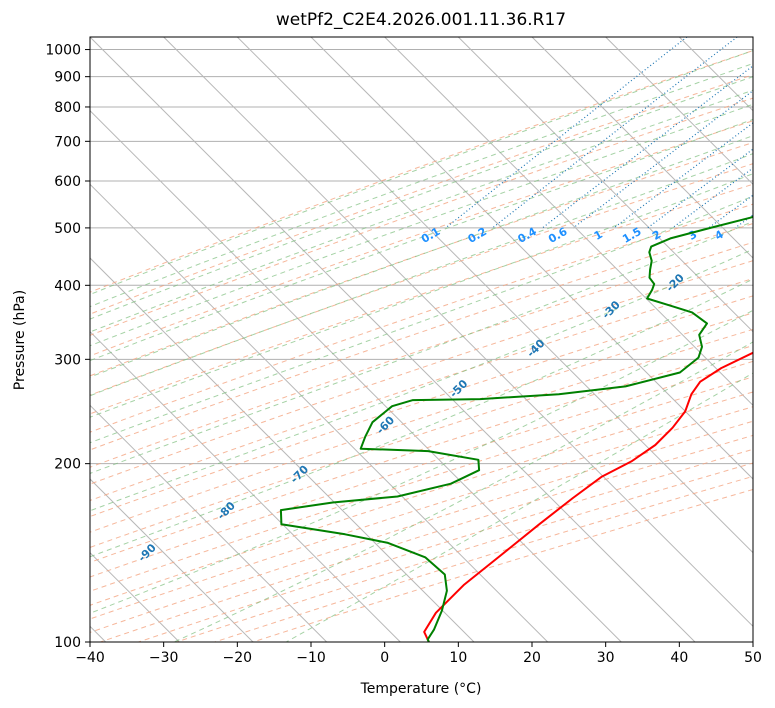  I want to click on x-tick-label: −20, so click(238, 658).